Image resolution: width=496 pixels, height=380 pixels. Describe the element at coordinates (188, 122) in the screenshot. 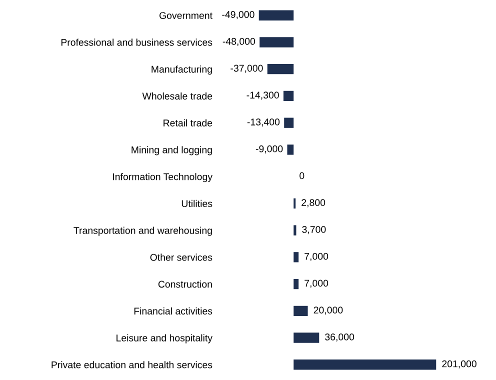

I see `y-tick-label: Retail trade` at that location.